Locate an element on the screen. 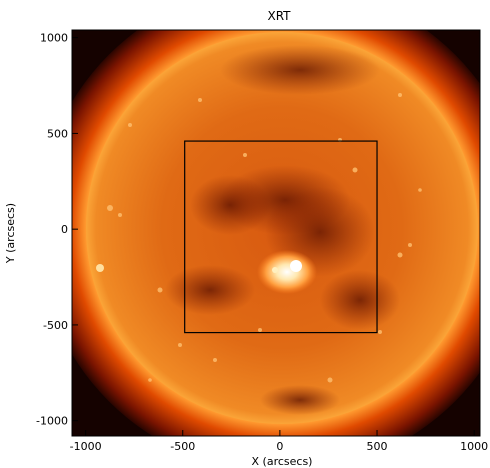 The image size is (490, 468). active-region is located at coordinates (287, 272).